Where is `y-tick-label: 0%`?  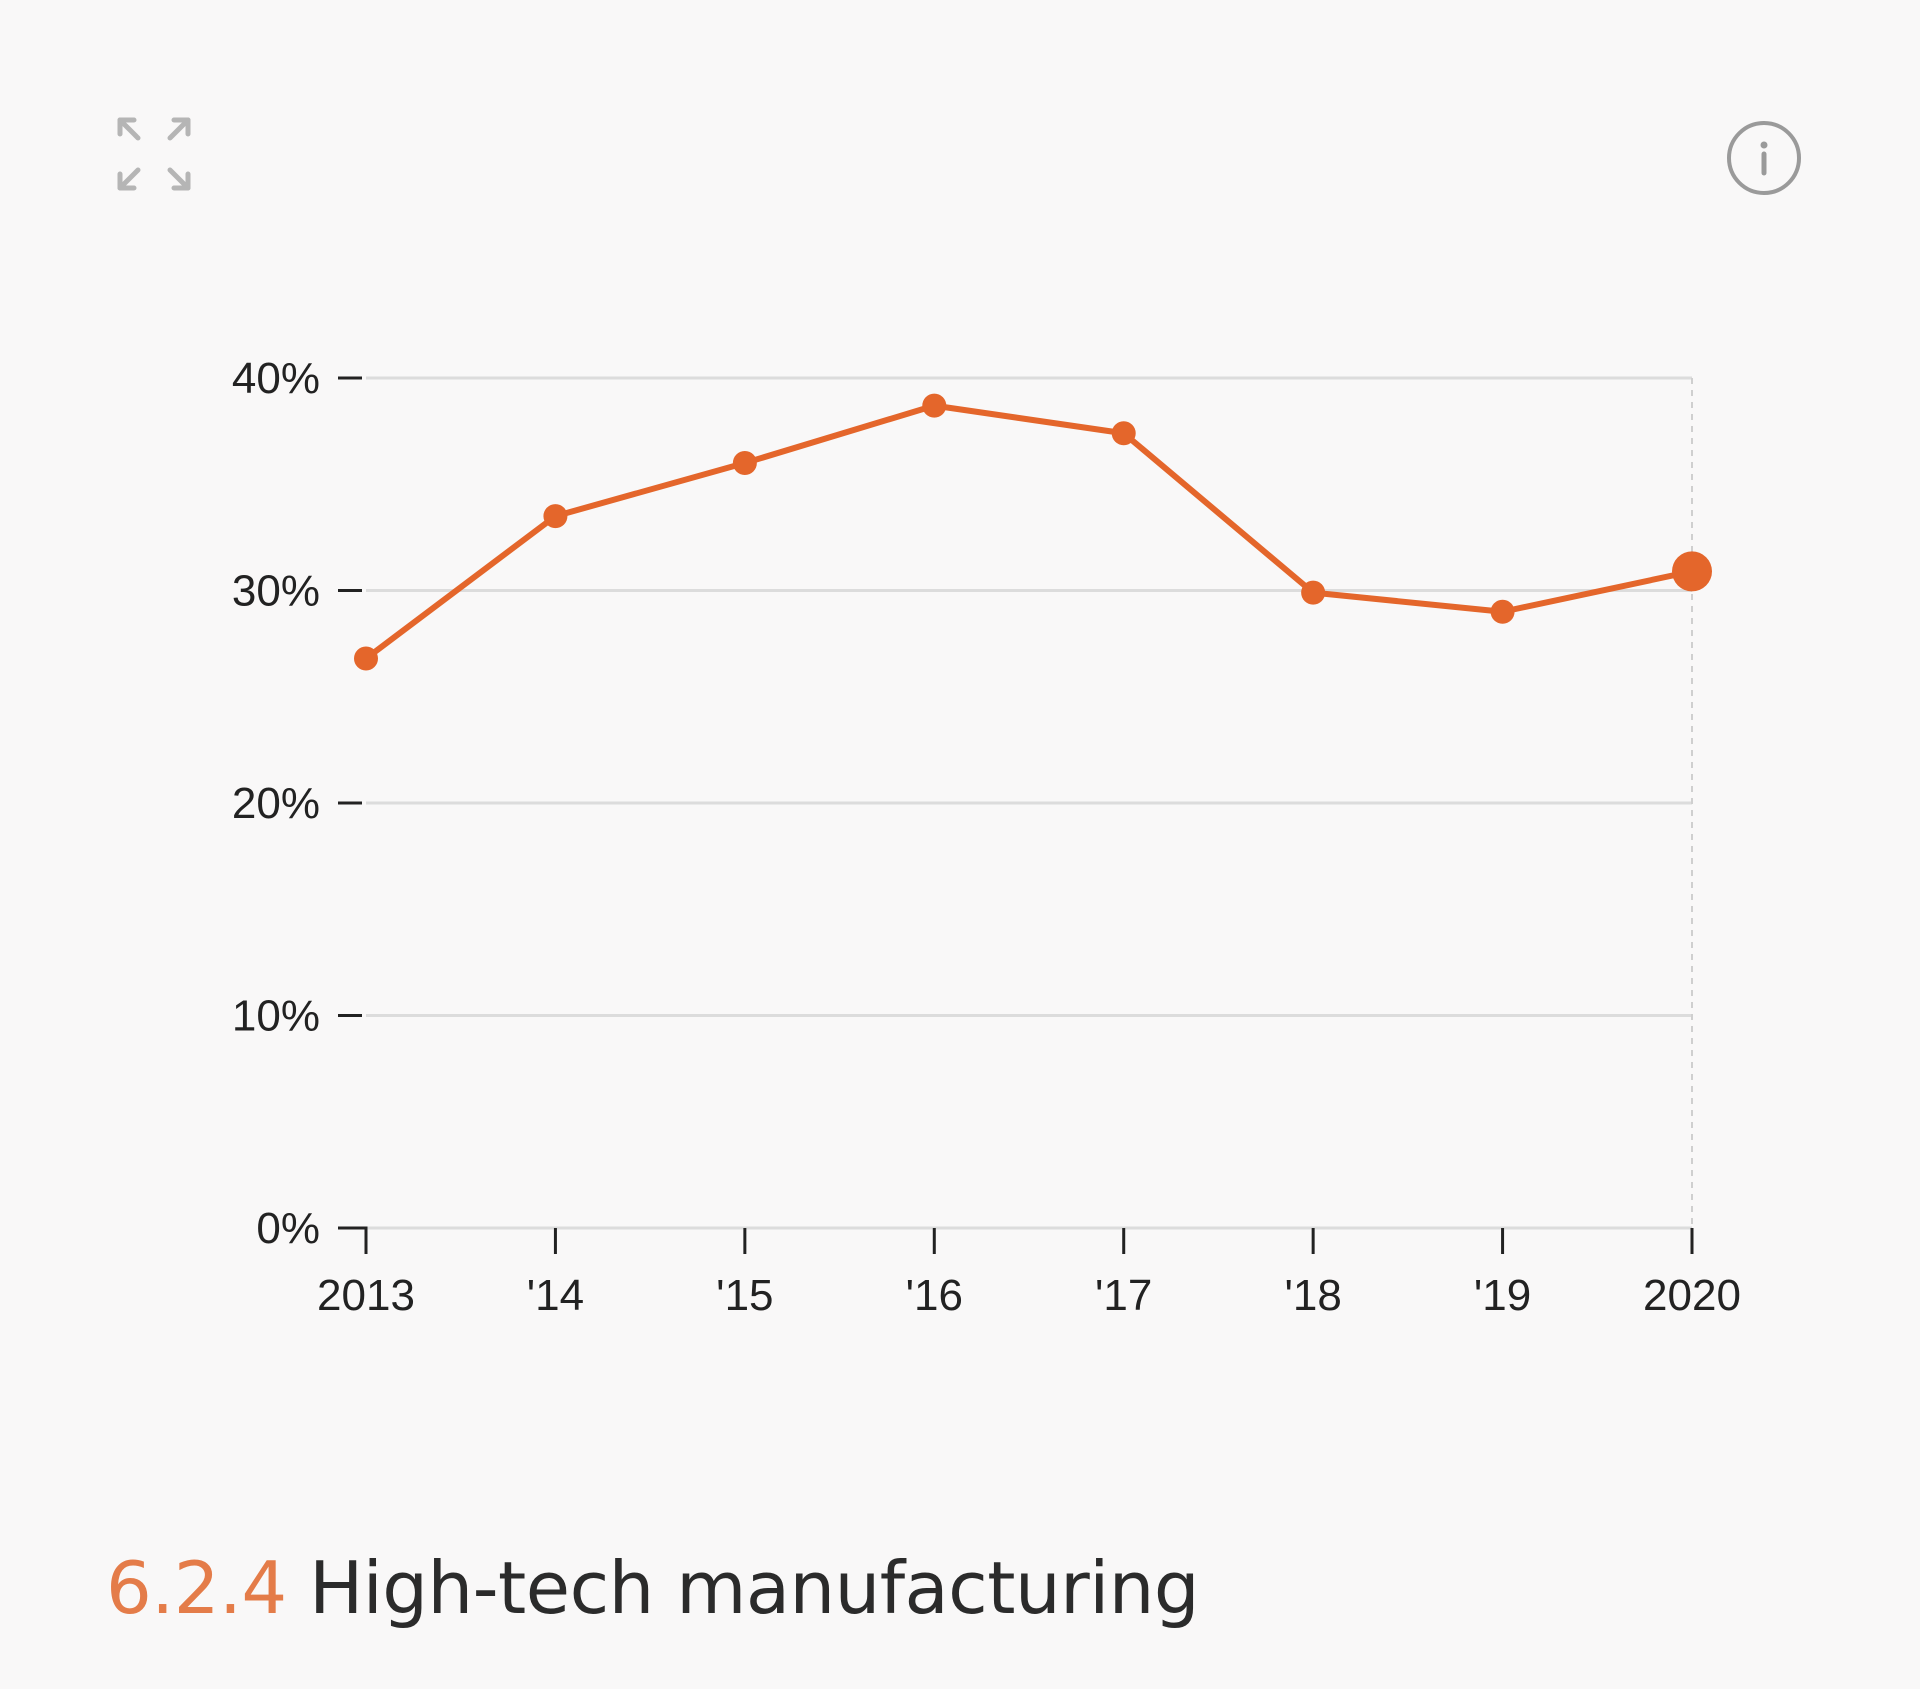 y-tick-label: 0% is located at coordinates (288, 1228).